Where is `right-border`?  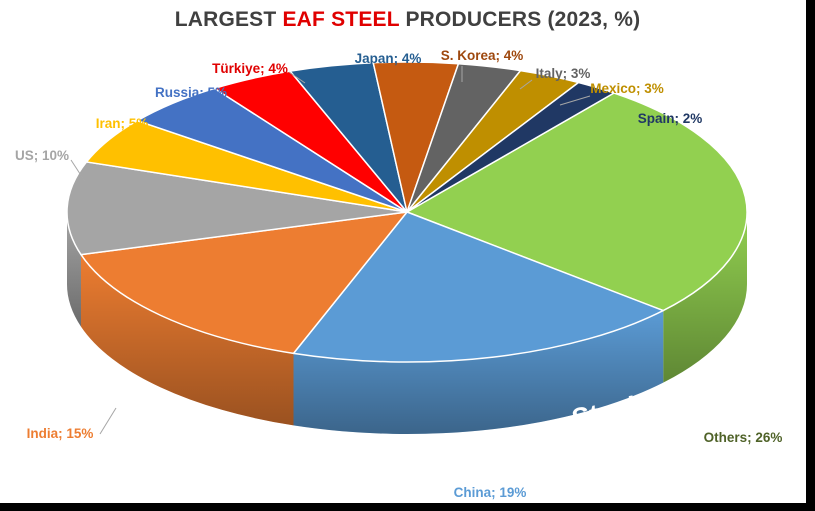 right-border is located at coordinates (810, 255).